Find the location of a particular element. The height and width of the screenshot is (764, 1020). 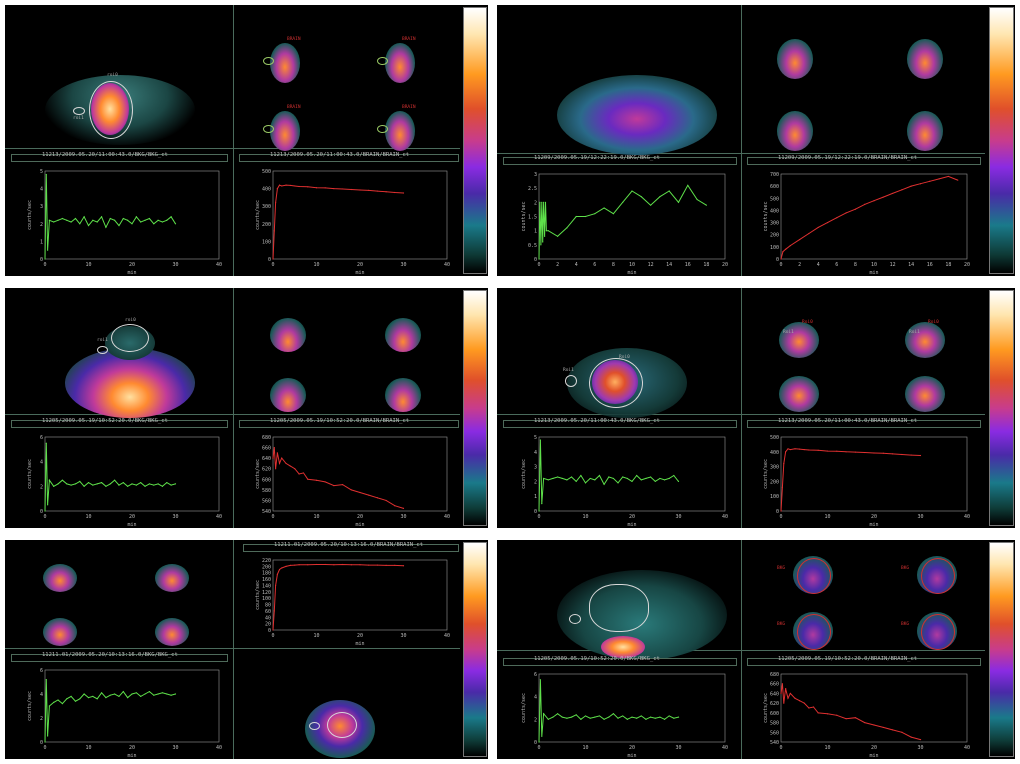

x-tick-label: 40 is located at coordinates (447, 265).